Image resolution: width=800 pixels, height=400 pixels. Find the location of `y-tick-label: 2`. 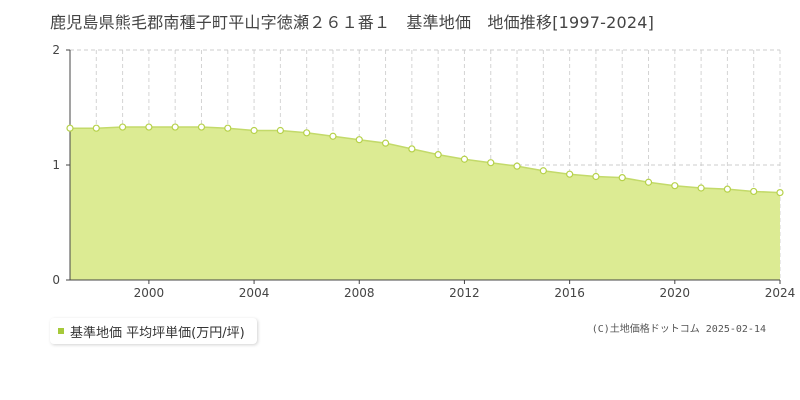

y-tick-label: 2 is located at coordinates (56, 50).